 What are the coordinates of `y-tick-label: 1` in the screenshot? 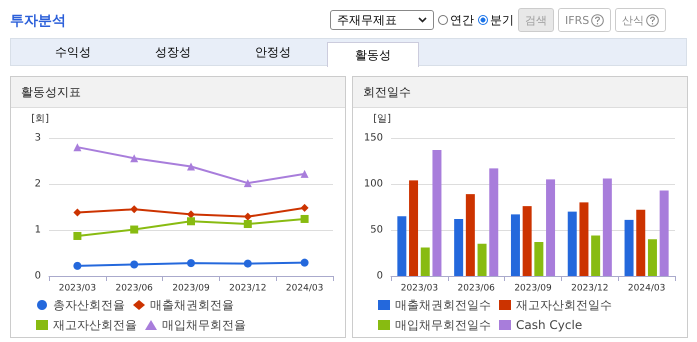 It's located at (37, 230).